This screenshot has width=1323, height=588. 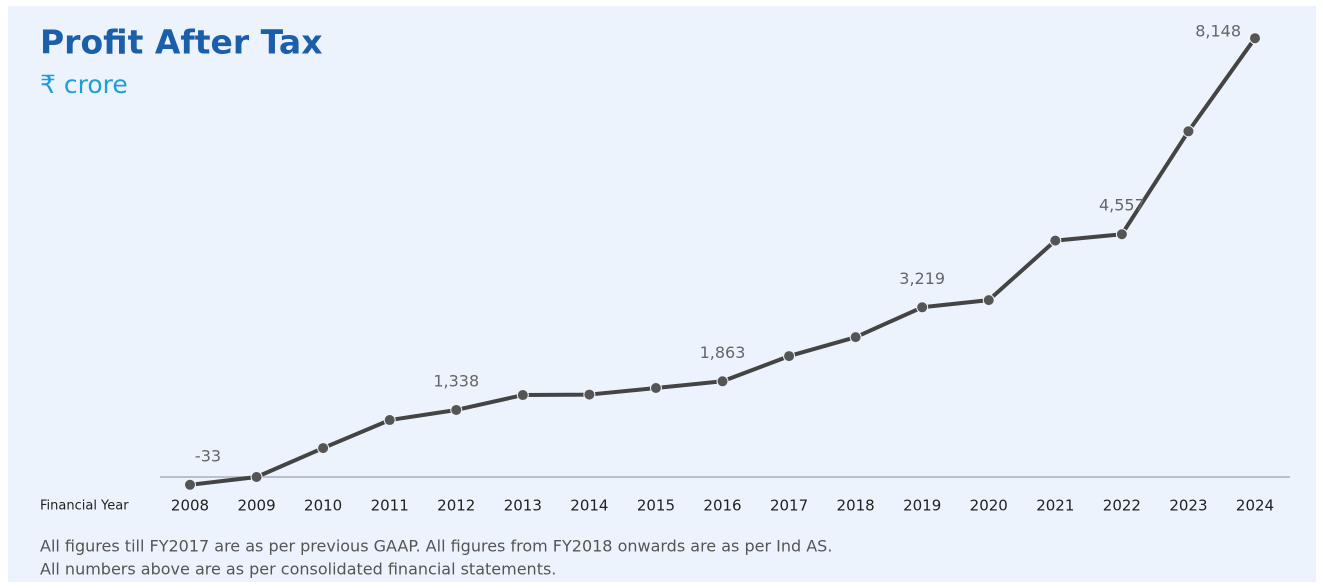 What do you see at coordinates (456, 506) in the screenshot?
I see `x-tick-label: 2012` at bounding box center [456, 506].